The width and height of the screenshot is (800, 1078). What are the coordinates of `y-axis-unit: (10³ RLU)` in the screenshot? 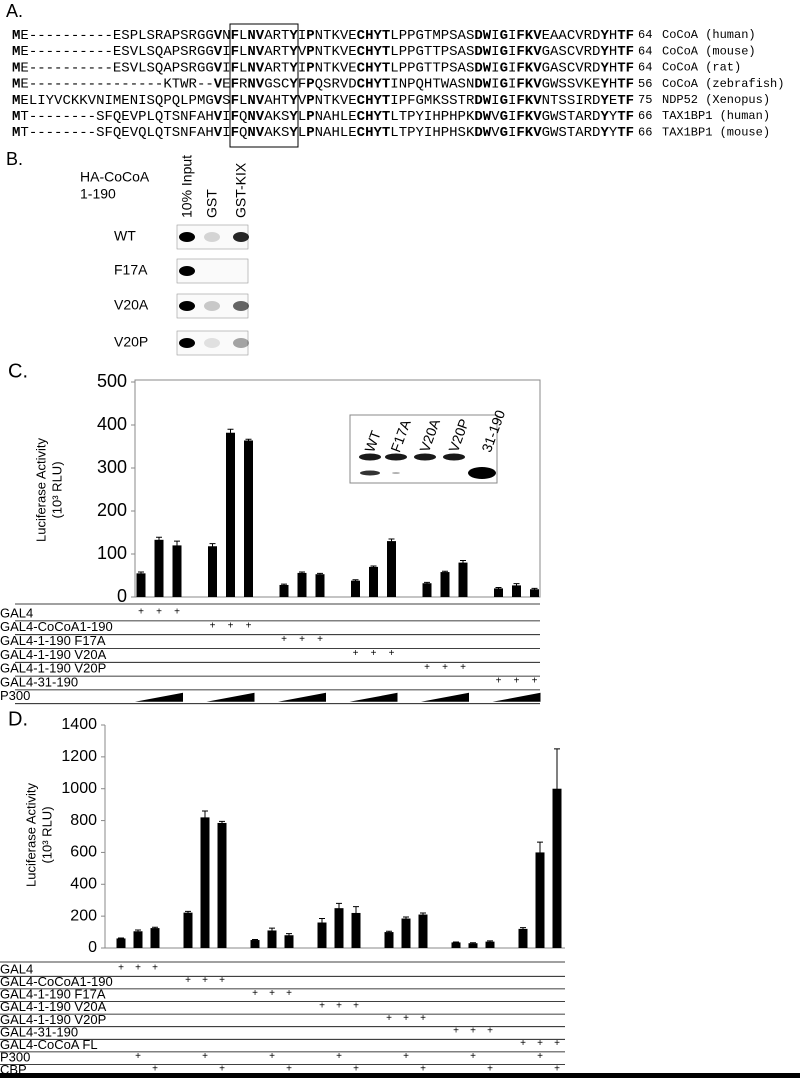 It's located at (46, 834).